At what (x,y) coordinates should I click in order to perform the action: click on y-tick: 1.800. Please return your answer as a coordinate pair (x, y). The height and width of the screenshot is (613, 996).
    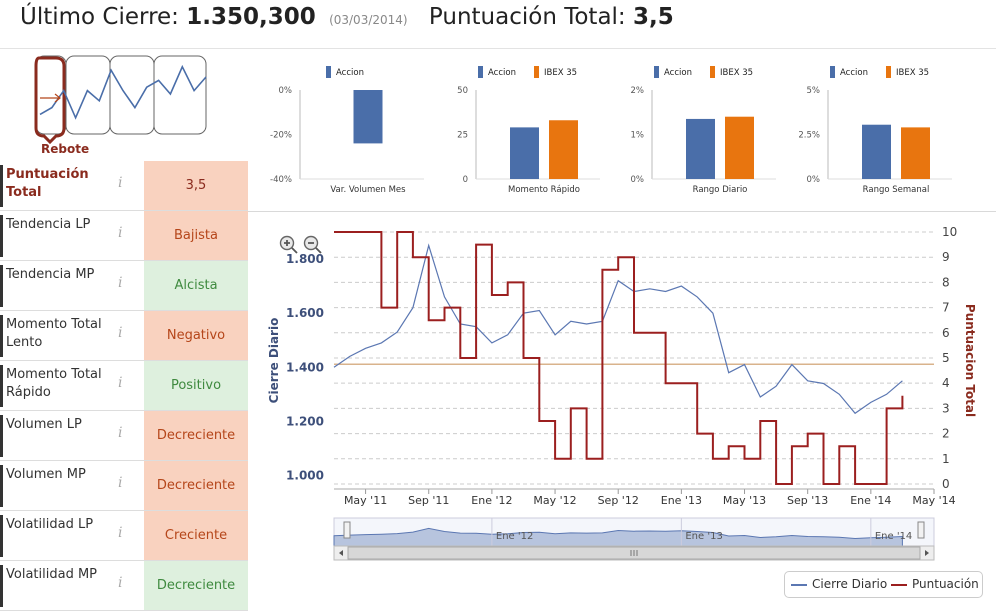
    Looking at the image, I should click on (305, 259).